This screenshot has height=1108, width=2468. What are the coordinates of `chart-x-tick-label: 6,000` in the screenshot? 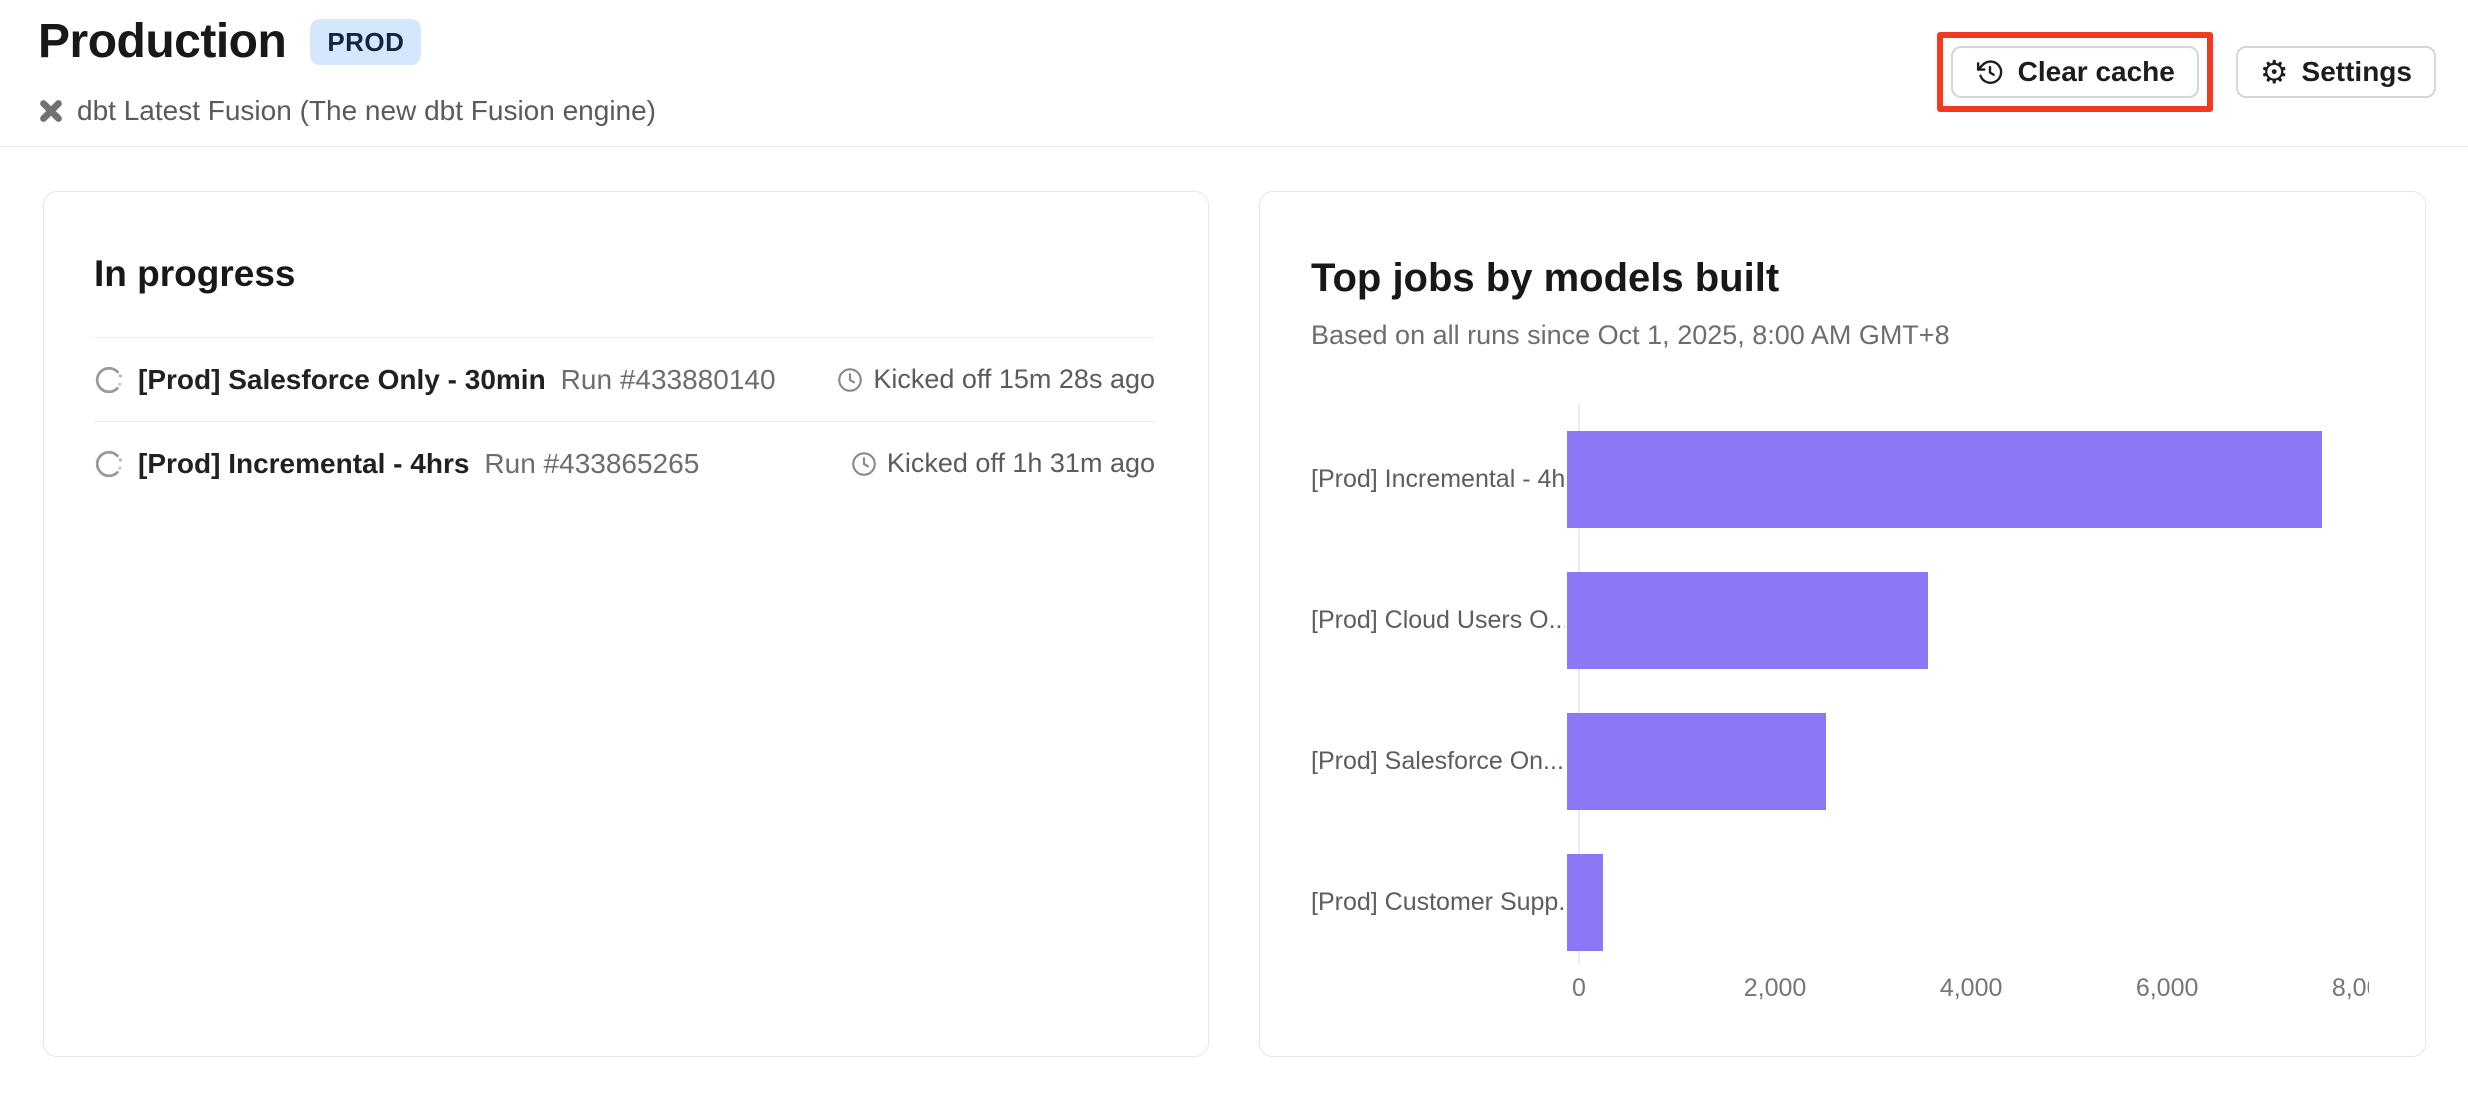 It's located at (2167, 988).